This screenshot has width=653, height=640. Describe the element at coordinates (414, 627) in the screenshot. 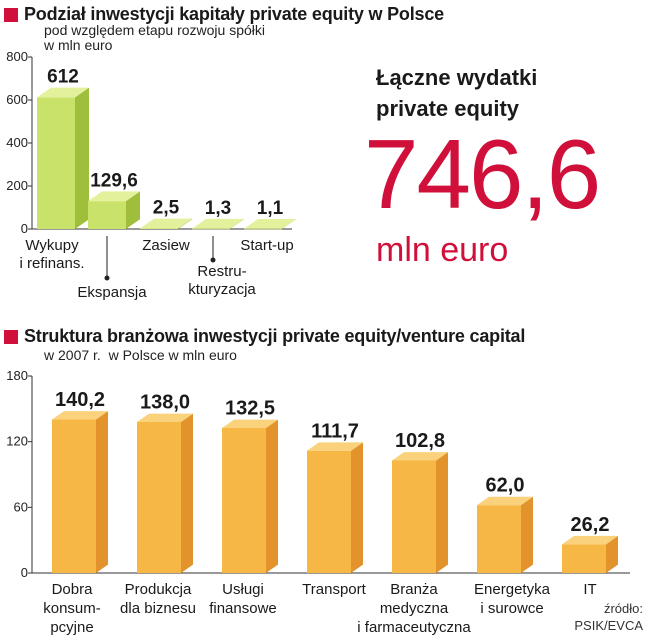

I see `category-label: i farmaceutyczna` at that location.